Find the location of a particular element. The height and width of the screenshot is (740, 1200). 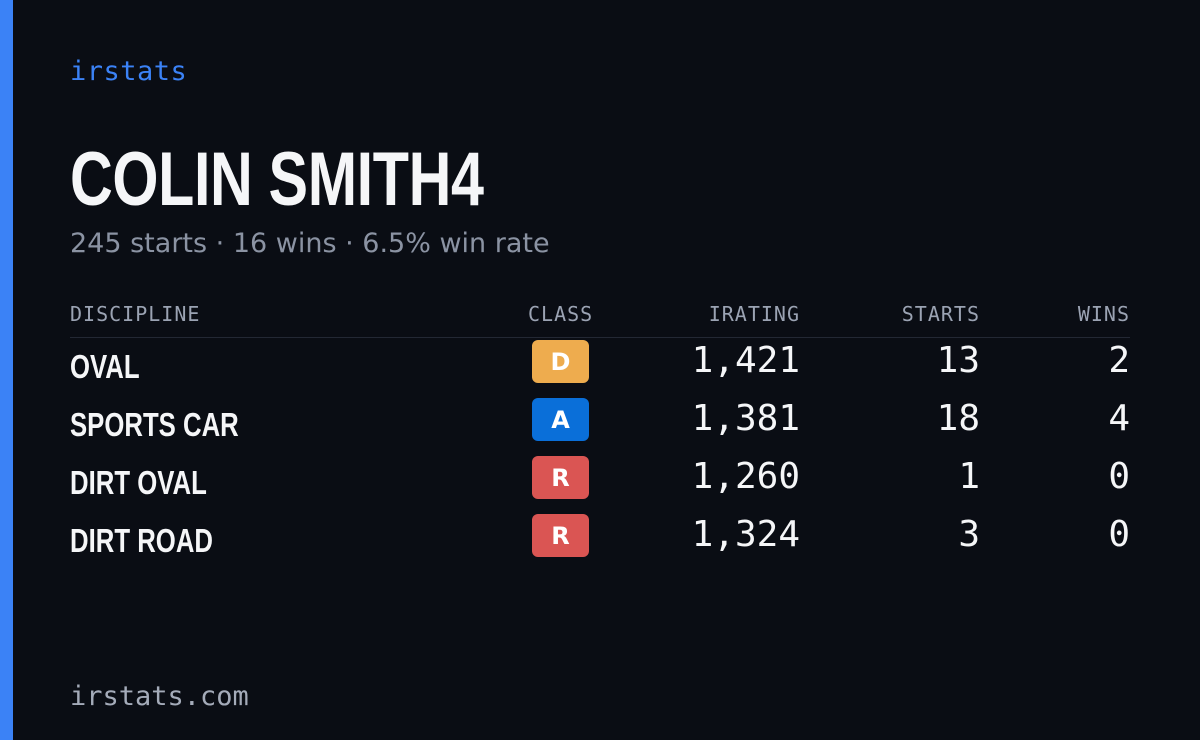

discipline-name: SPORTS CAR is located at coordinates (154, 424).